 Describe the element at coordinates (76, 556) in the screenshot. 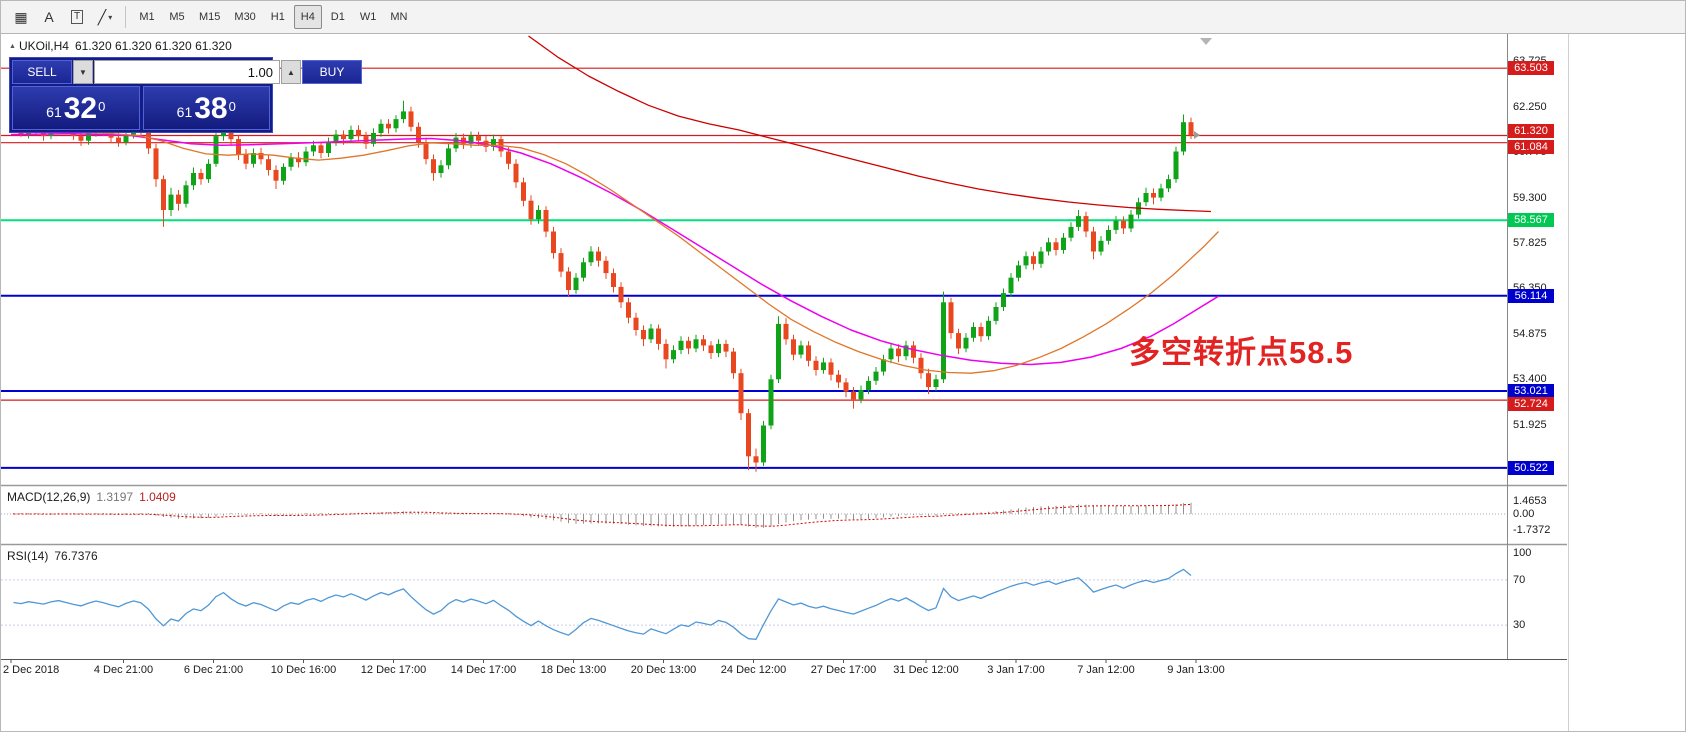

I see `rsi-value: 76.7376` at that location.